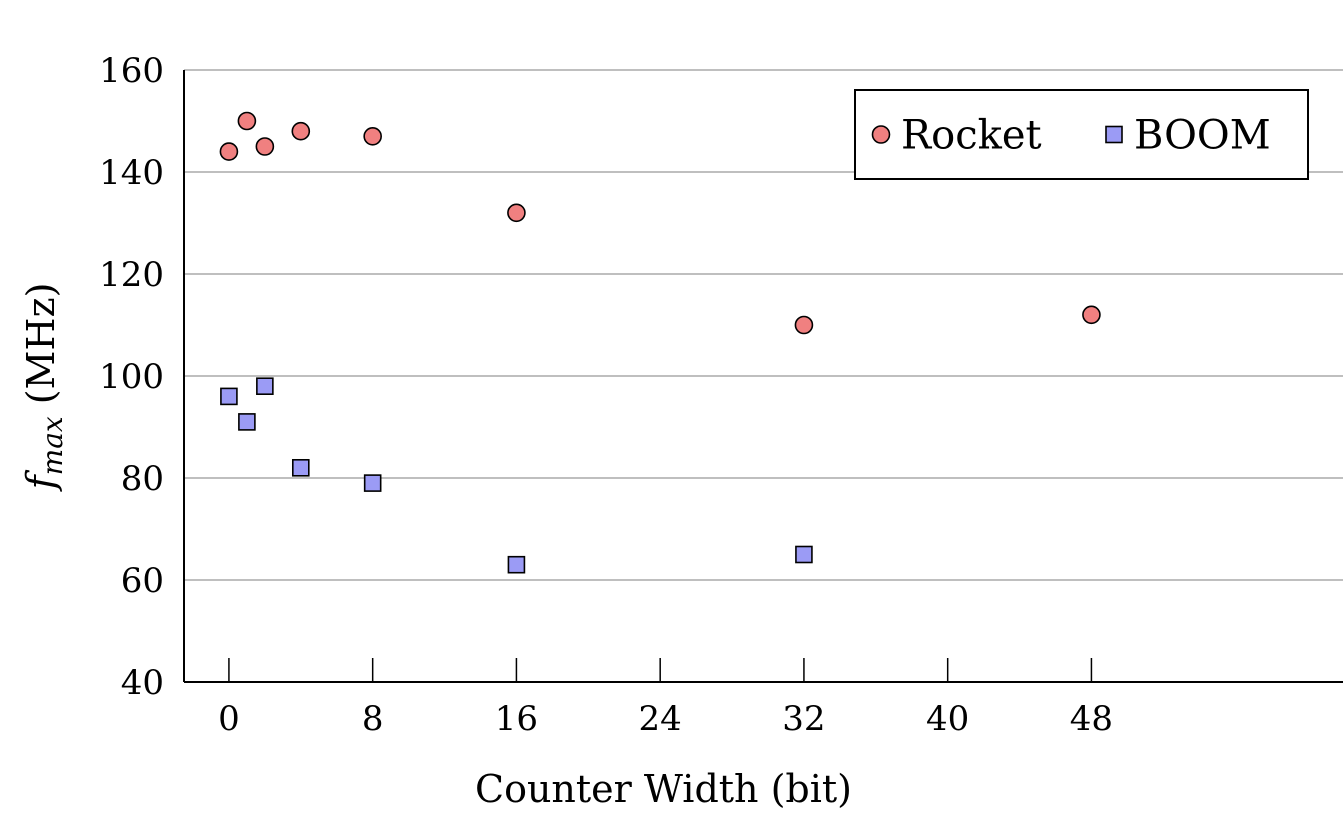 The image size is (1343, 824). What do you see at coordinates (881, 134) in the screenshot?
I see `legend-marker-rocket` at bounding box center [881, 134].